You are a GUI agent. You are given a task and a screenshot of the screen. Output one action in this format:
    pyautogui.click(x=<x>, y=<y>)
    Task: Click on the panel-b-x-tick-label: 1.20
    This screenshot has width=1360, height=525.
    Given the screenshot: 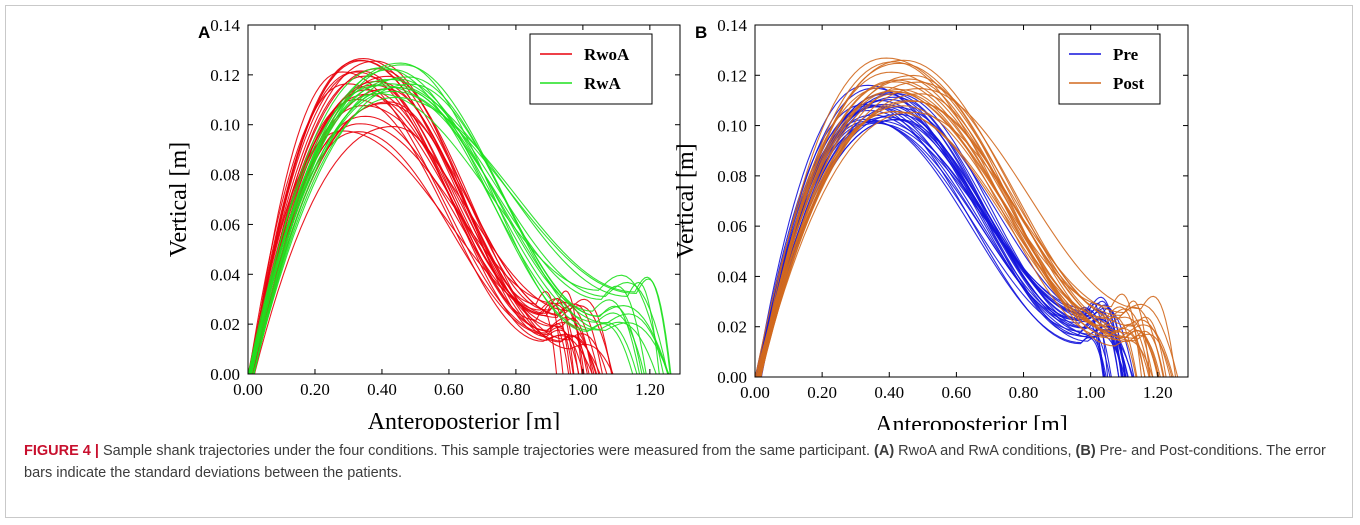 What is the action you would take?
    pyautogui.click(x=1158, y=392)
    